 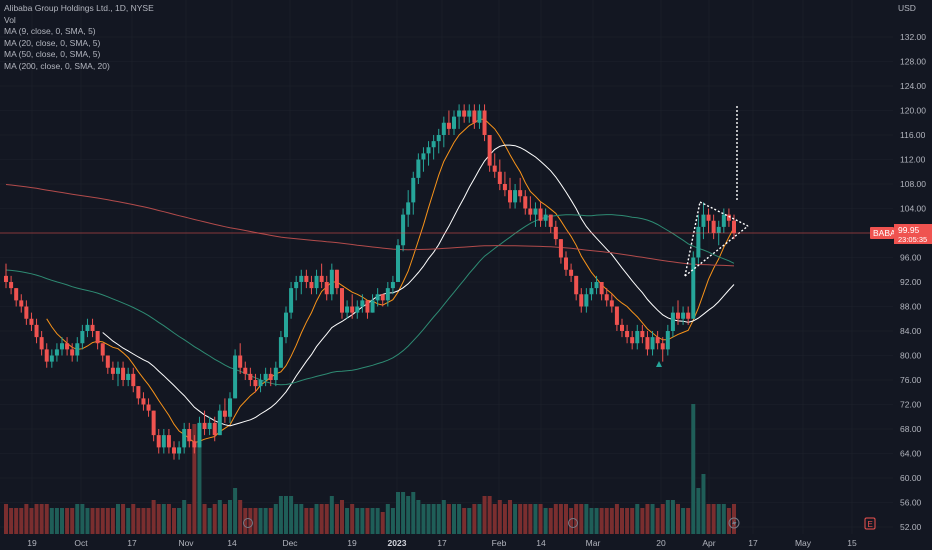 What do you see at coordinates (593, 543) in the screenshot?
I see `time-tick-label: Mar` at bounding box center [593, 543].